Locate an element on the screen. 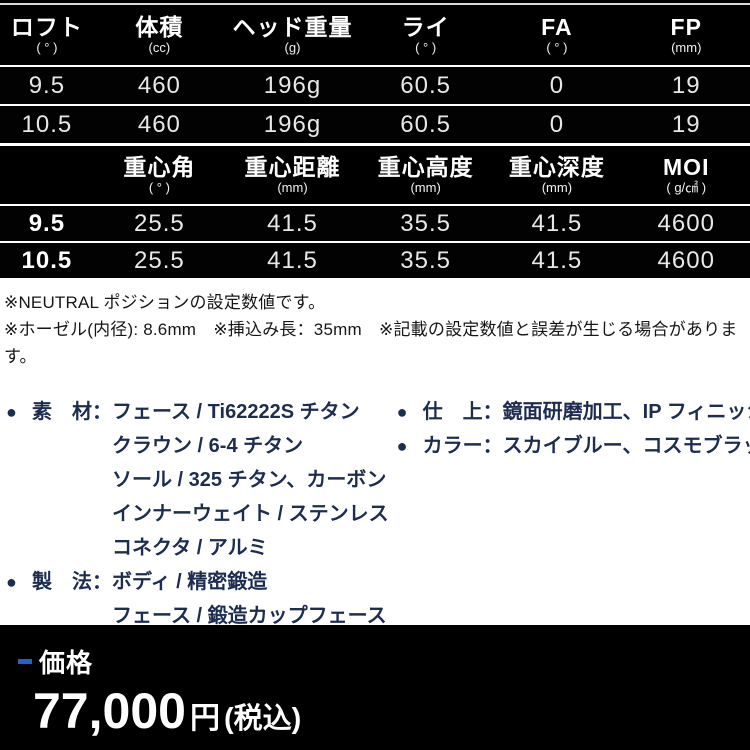 This screenshot has width=750, height=750. col-cg-angle: 重心角 ( ° ) is located at coordinates (159, 175).